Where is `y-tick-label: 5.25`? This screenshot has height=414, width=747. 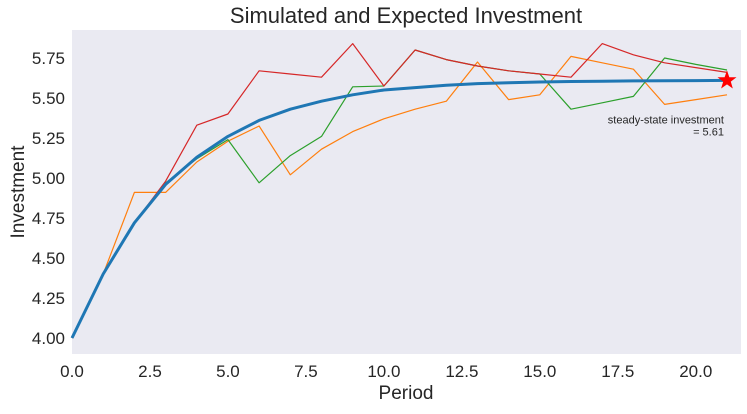 y-tick-label: 5.25 is located at coordinates (48, 138).